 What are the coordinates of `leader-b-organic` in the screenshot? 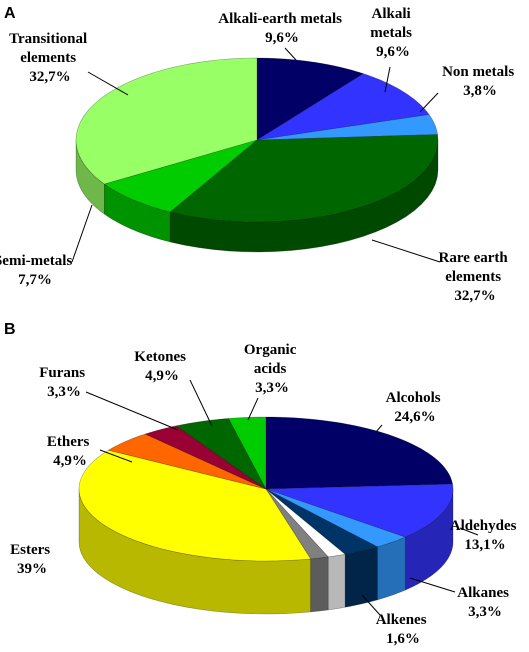 It's located at (253, 409).